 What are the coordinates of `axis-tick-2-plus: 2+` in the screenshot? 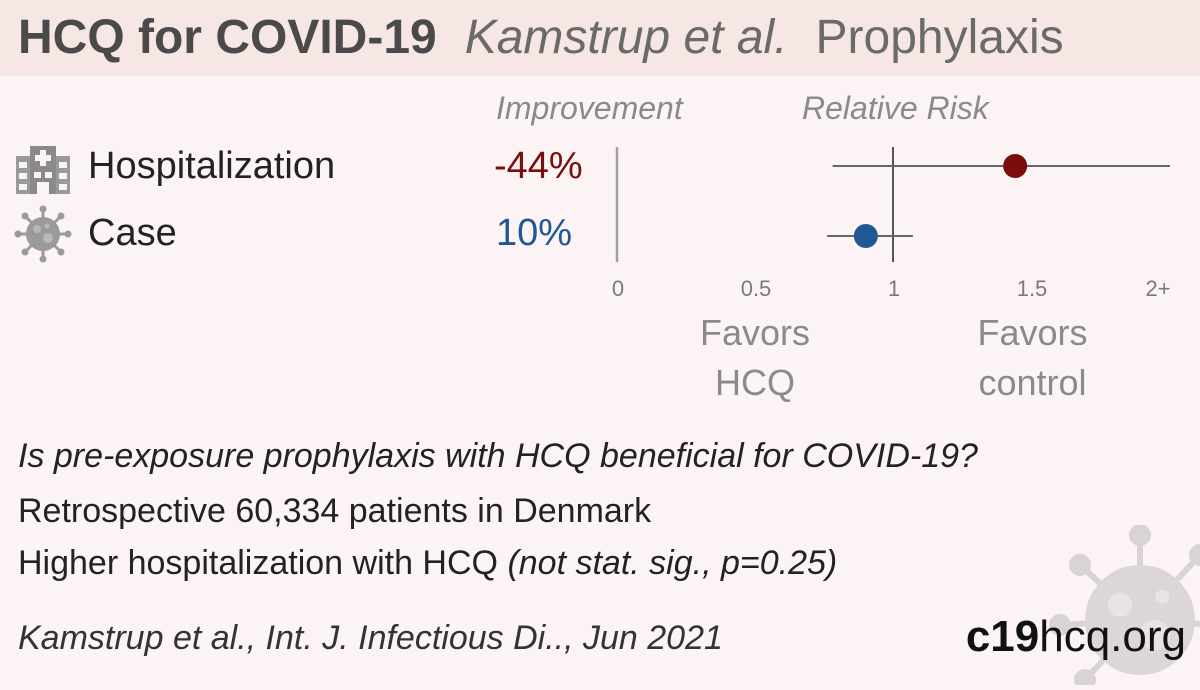 It's located at (1157, 288).